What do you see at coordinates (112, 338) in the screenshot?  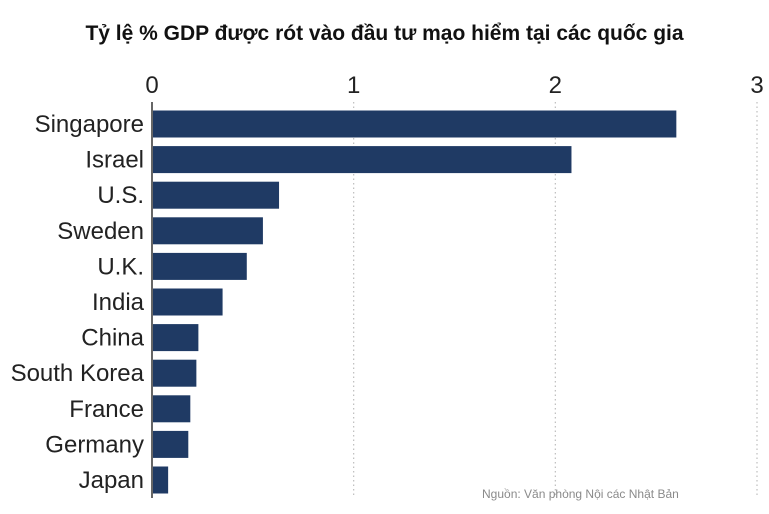 I see `category-label: China` at bounding box center [112, 338].